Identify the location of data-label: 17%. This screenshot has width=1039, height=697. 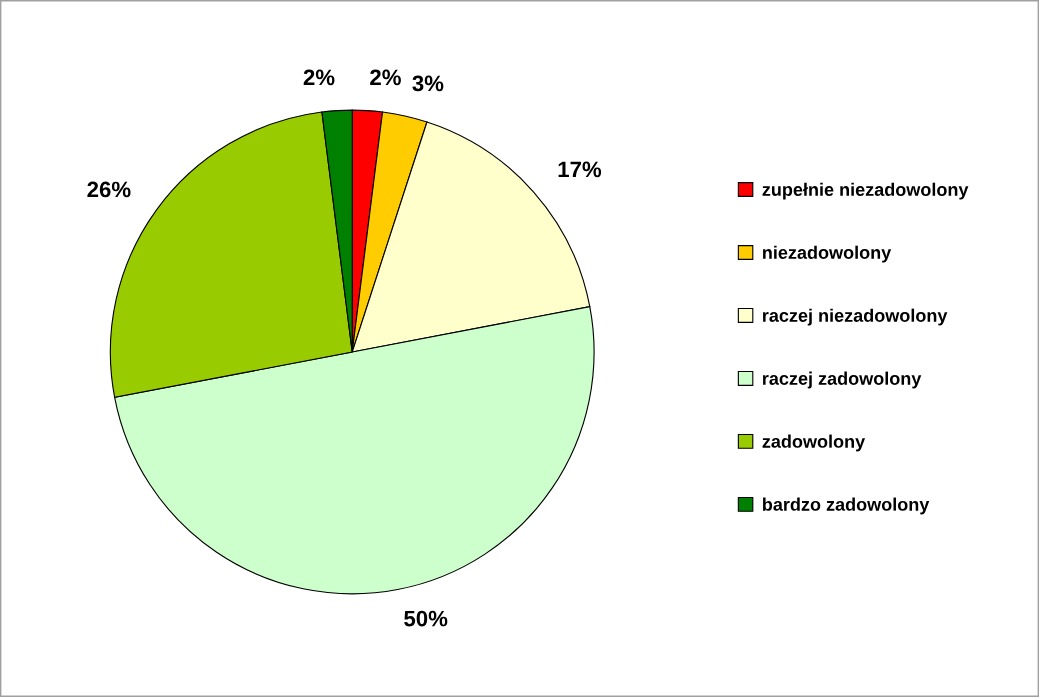
(580, 169).